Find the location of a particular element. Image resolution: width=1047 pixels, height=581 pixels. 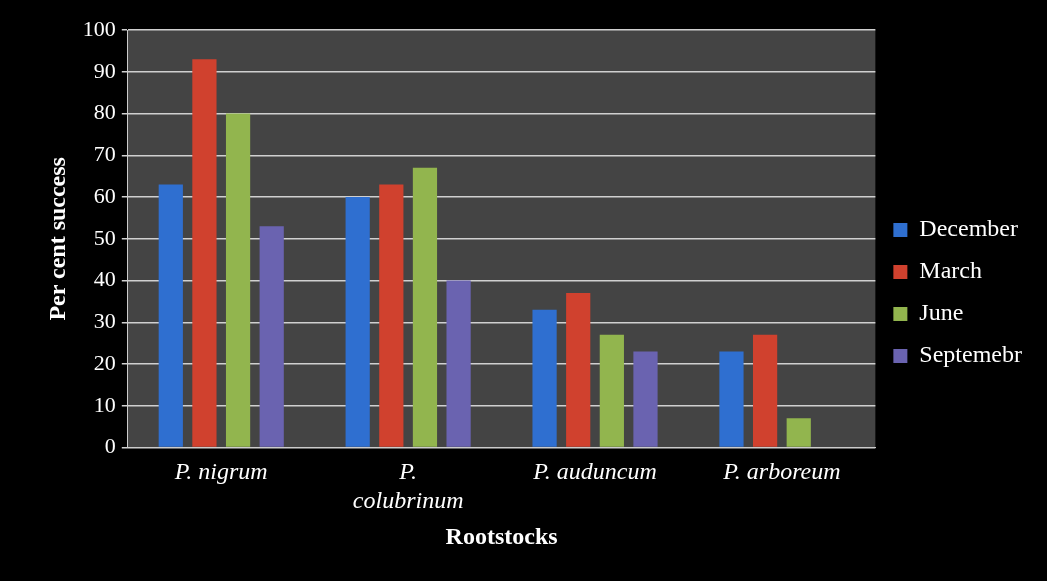

x-tick-label: P. colubrinum is located at coordinates (408, 486).